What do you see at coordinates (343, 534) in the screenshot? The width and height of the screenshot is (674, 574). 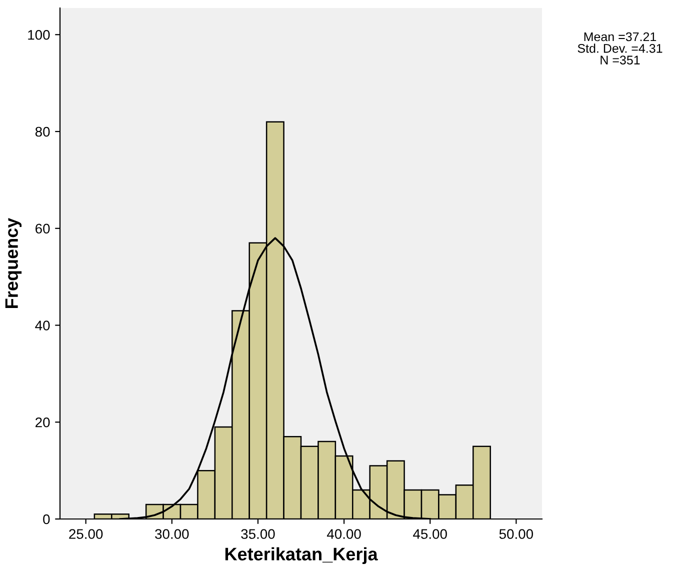 I see `x-tick-label: 40.00` at bounding box center [343, 534].